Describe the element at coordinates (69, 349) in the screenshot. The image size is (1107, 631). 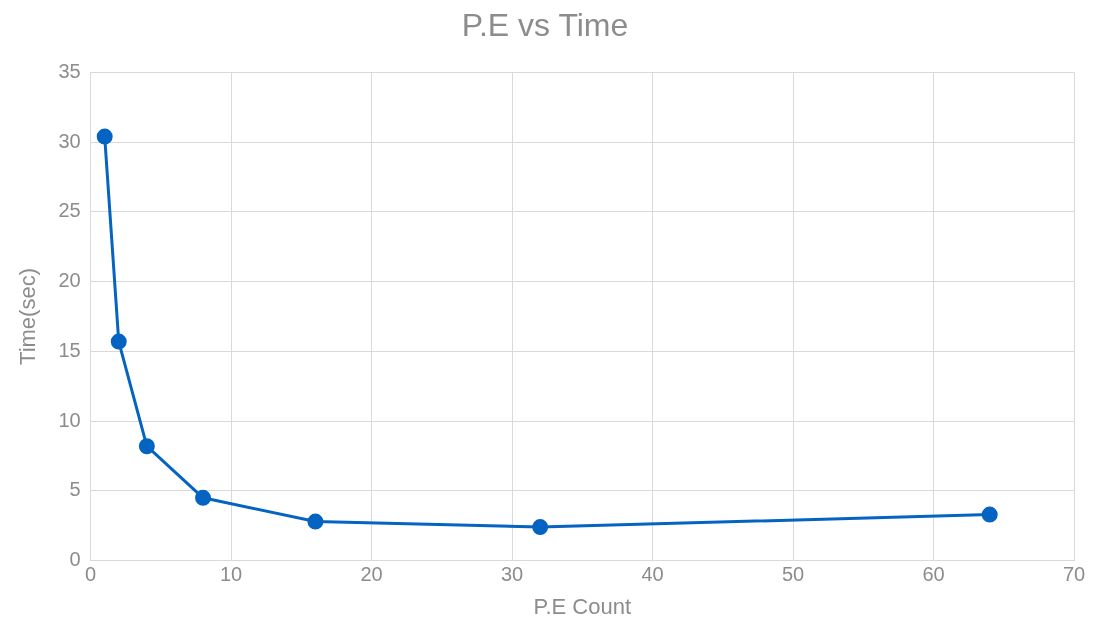
I see `y-tick-label: 15` at that location.